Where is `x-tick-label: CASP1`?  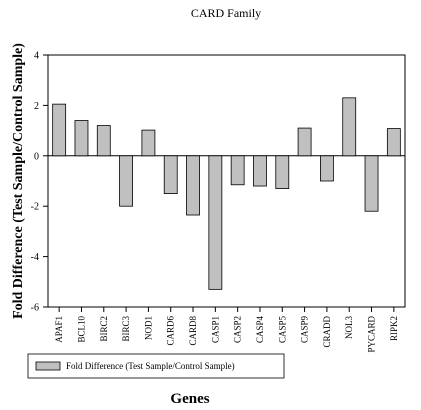 x-tick-label: CASP1 is located at coordinates (215, 329).